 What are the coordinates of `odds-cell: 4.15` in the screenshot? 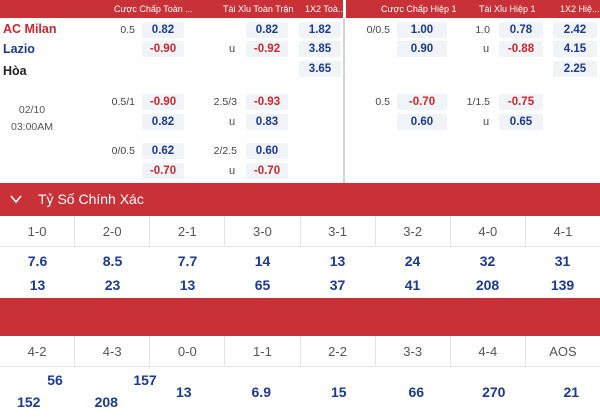 It's located at (575, 49).